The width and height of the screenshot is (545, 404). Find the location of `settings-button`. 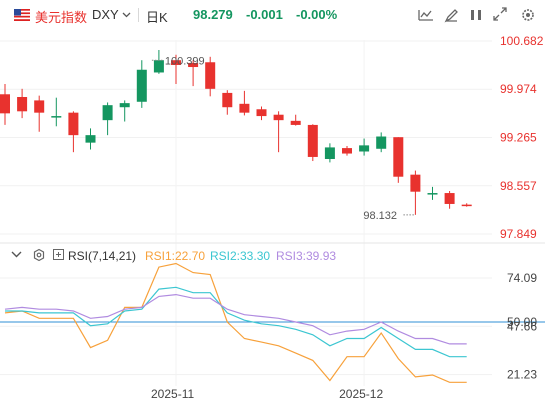

settings-button is located at coordinates (528, 15).